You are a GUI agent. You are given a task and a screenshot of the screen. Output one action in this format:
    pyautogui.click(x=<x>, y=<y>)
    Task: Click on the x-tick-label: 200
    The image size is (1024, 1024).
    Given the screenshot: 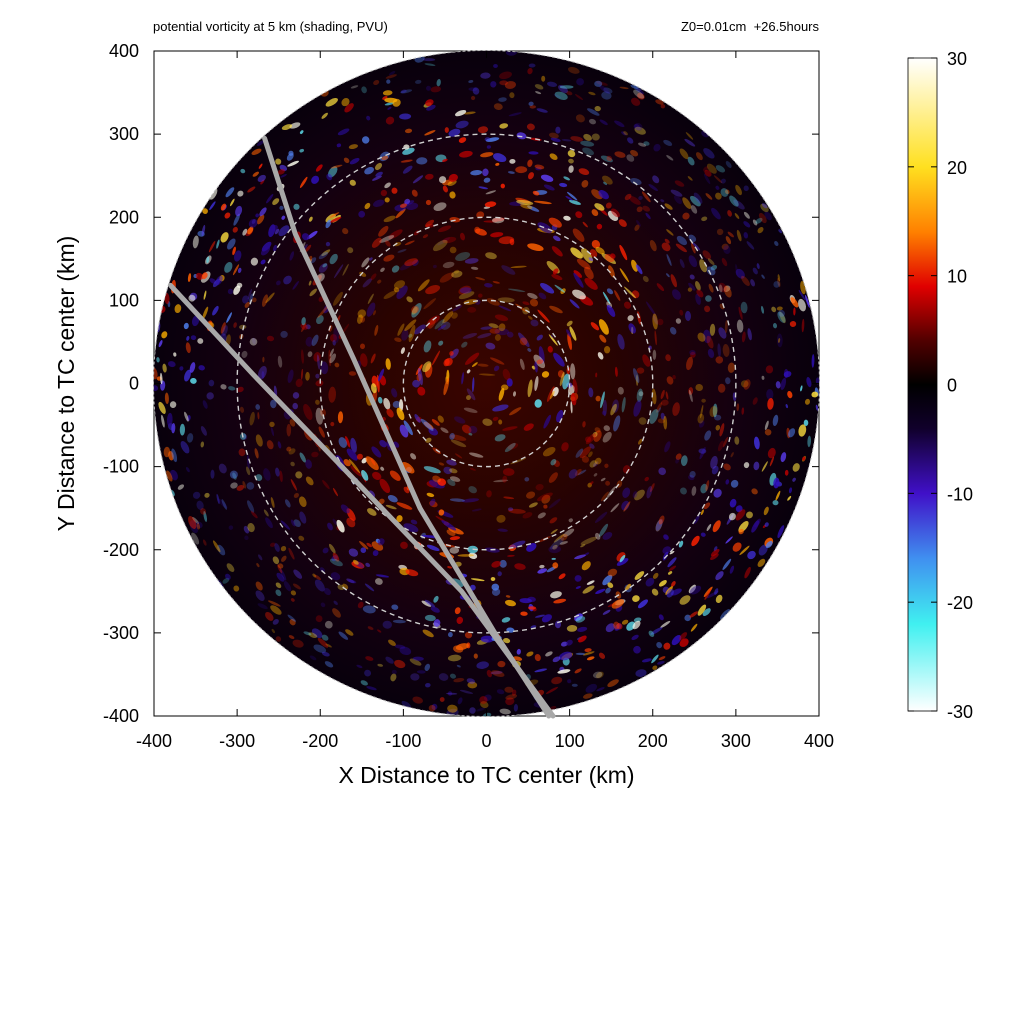 What is the action you would take?
    pyautogui.click(x=653, y=741)
    